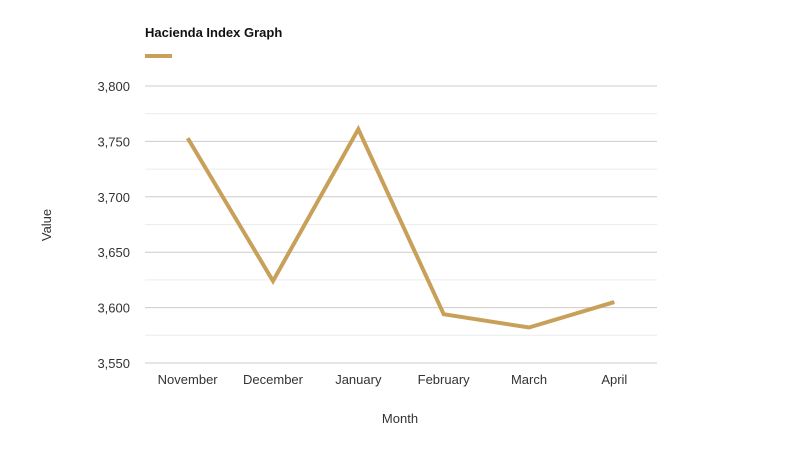  What do you see at coordinates (400, 418) in the screenshot?
I see `x-axis-label: Month` at bounding box center [400, 418].